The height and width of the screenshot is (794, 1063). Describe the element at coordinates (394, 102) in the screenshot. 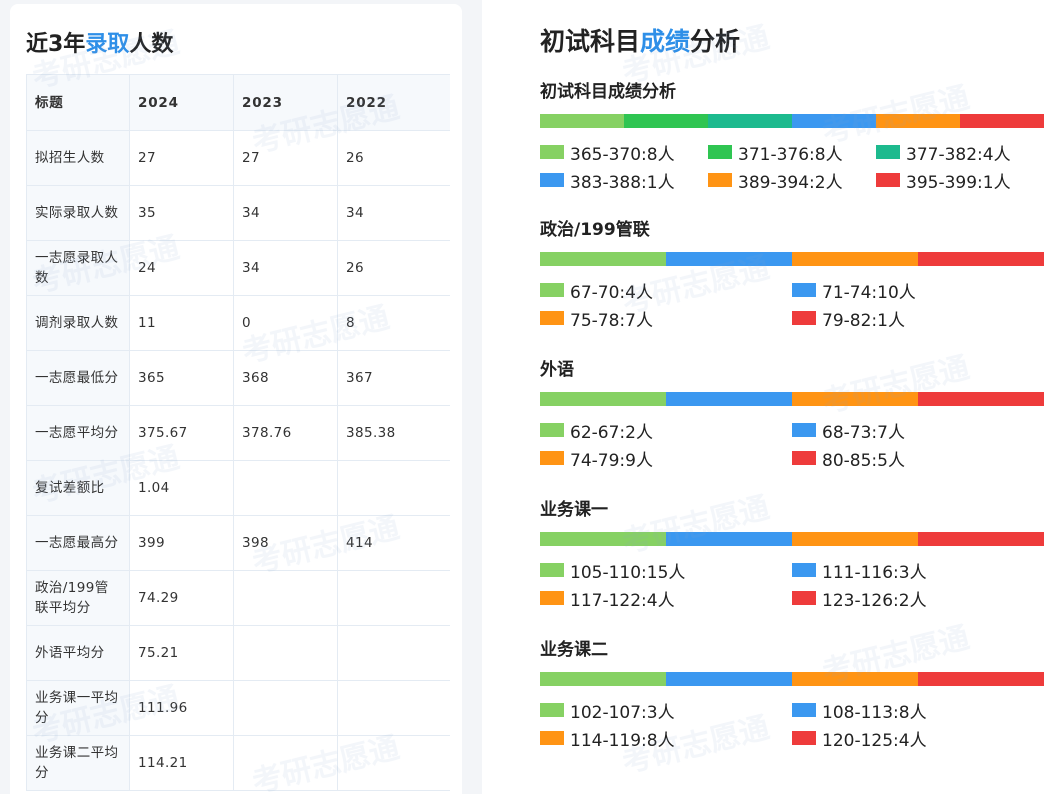

I see `header-cell: 2022` at that location.